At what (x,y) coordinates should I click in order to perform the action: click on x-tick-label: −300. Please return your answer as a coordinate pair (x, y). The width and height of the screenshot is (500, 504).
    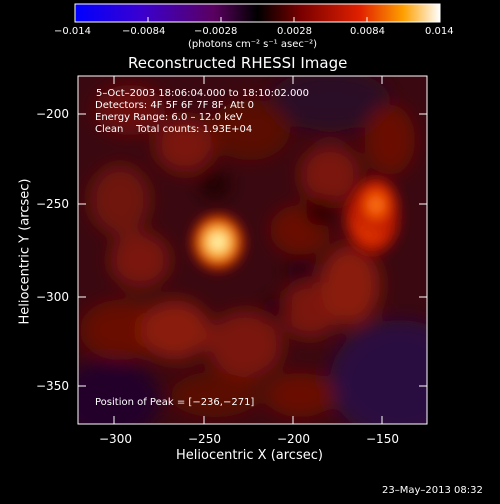
    Looking at the image, I should click on (115, 439).